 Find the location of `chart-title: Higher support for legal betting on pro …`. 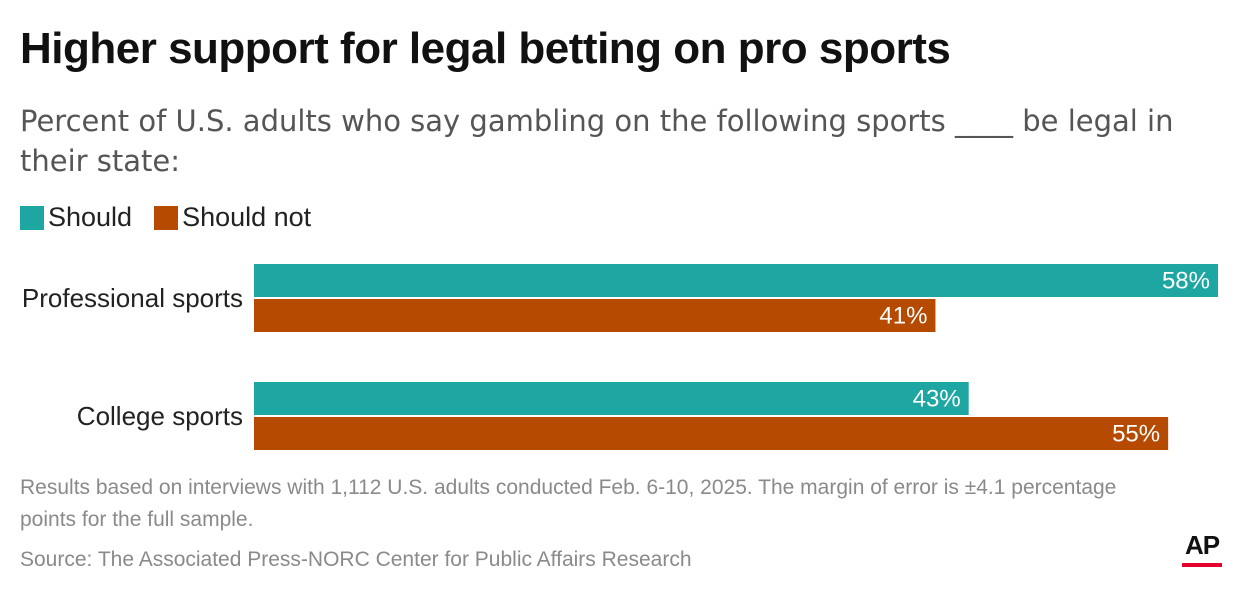

chart-title: Higher support for legal betting on pro … is located at coordinates (485, 48).